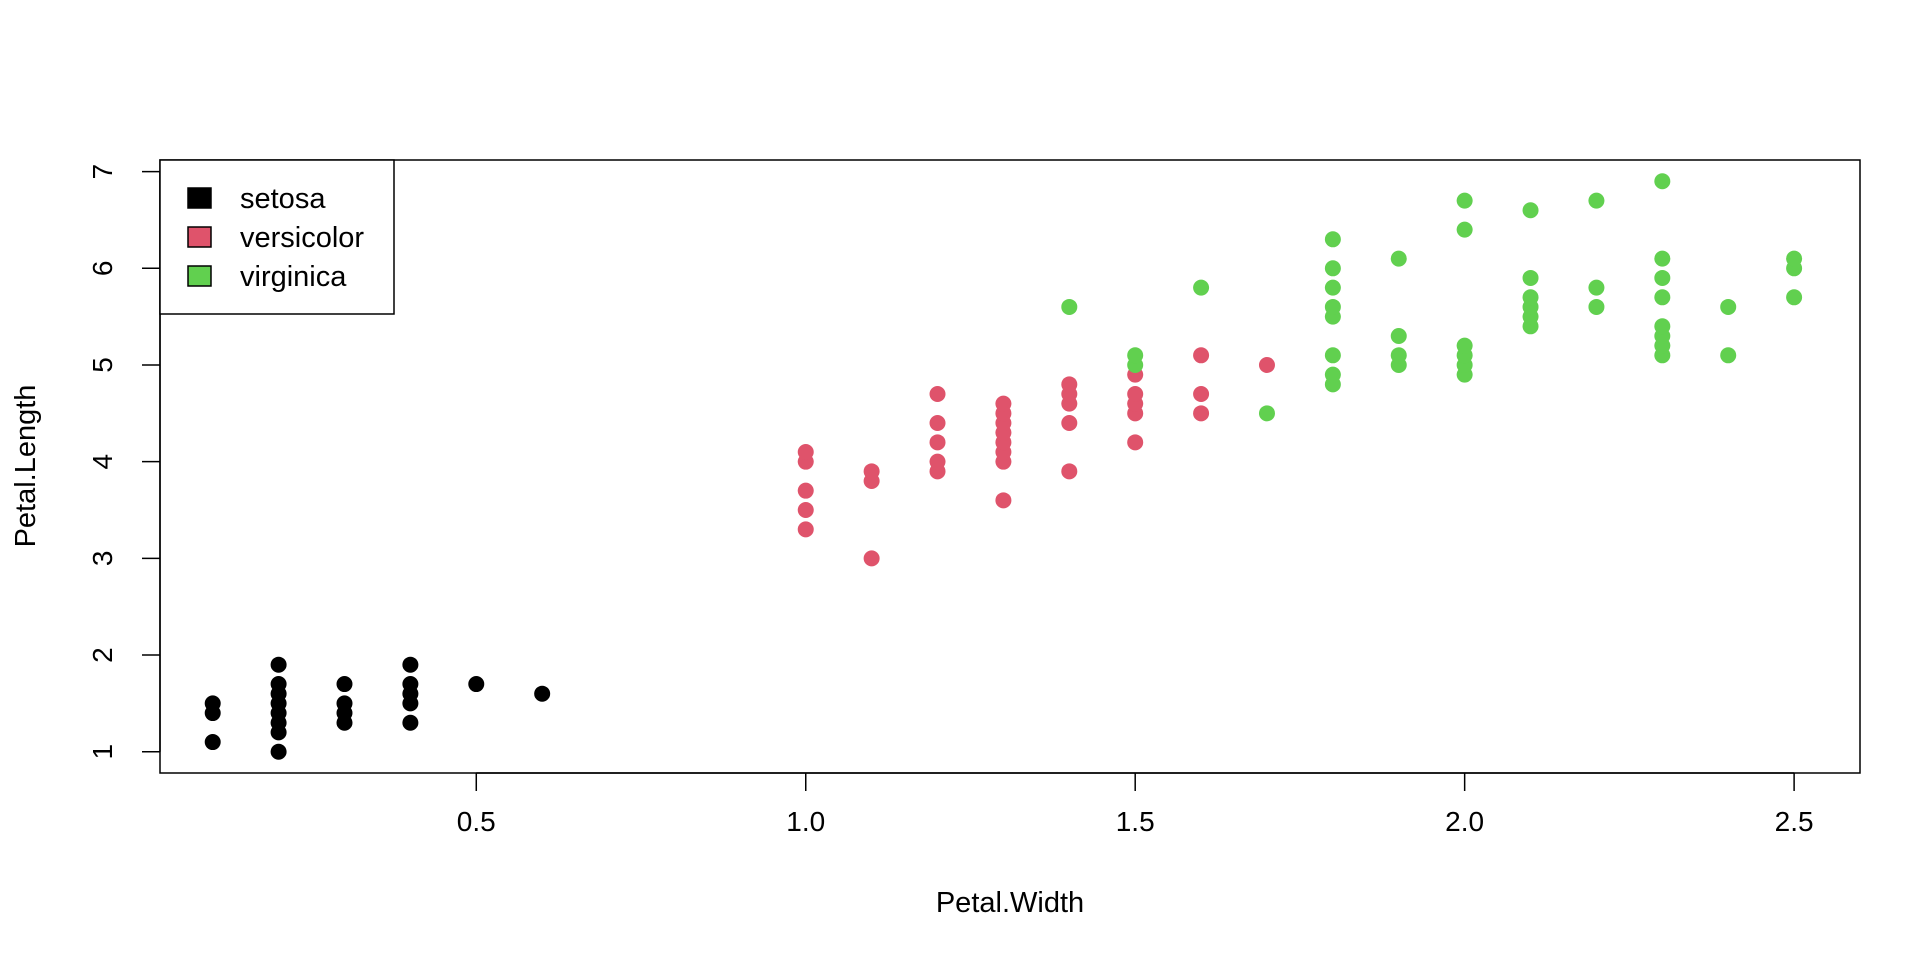 This screenshot has height=960, width=1920. I want to click on legend-label-versicolor: versicolor, so click(302, 238).